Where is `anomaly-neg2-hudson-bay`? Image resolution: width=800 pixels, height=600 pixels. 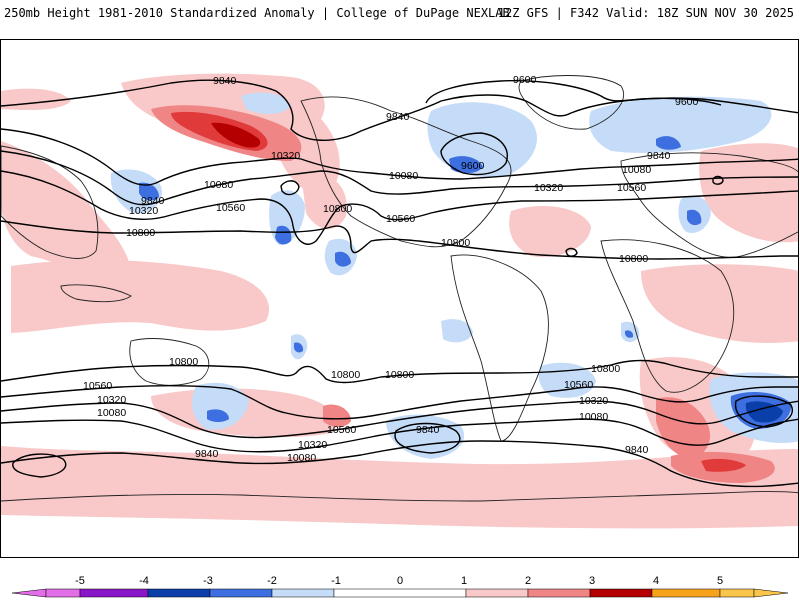
anomaly-neg2-hudson-bay is located at coordinates (466, 165).